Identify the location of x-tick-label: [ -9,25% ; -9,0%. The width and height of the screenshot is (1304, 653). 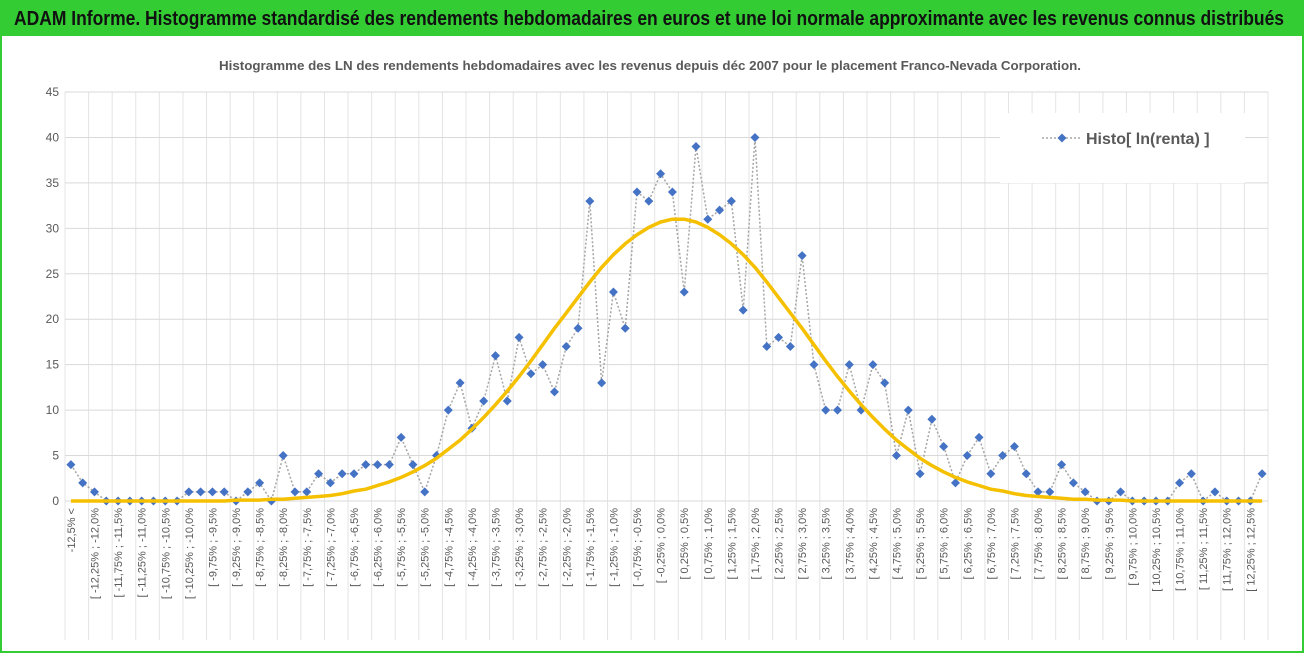
(237, 547).